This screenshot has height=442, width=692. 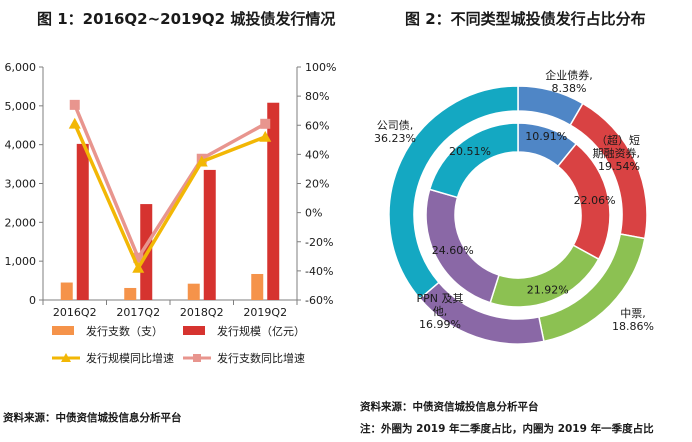 I want to click on outer-ring-label: 中票, 18.86%, so click(x=633, y=320).